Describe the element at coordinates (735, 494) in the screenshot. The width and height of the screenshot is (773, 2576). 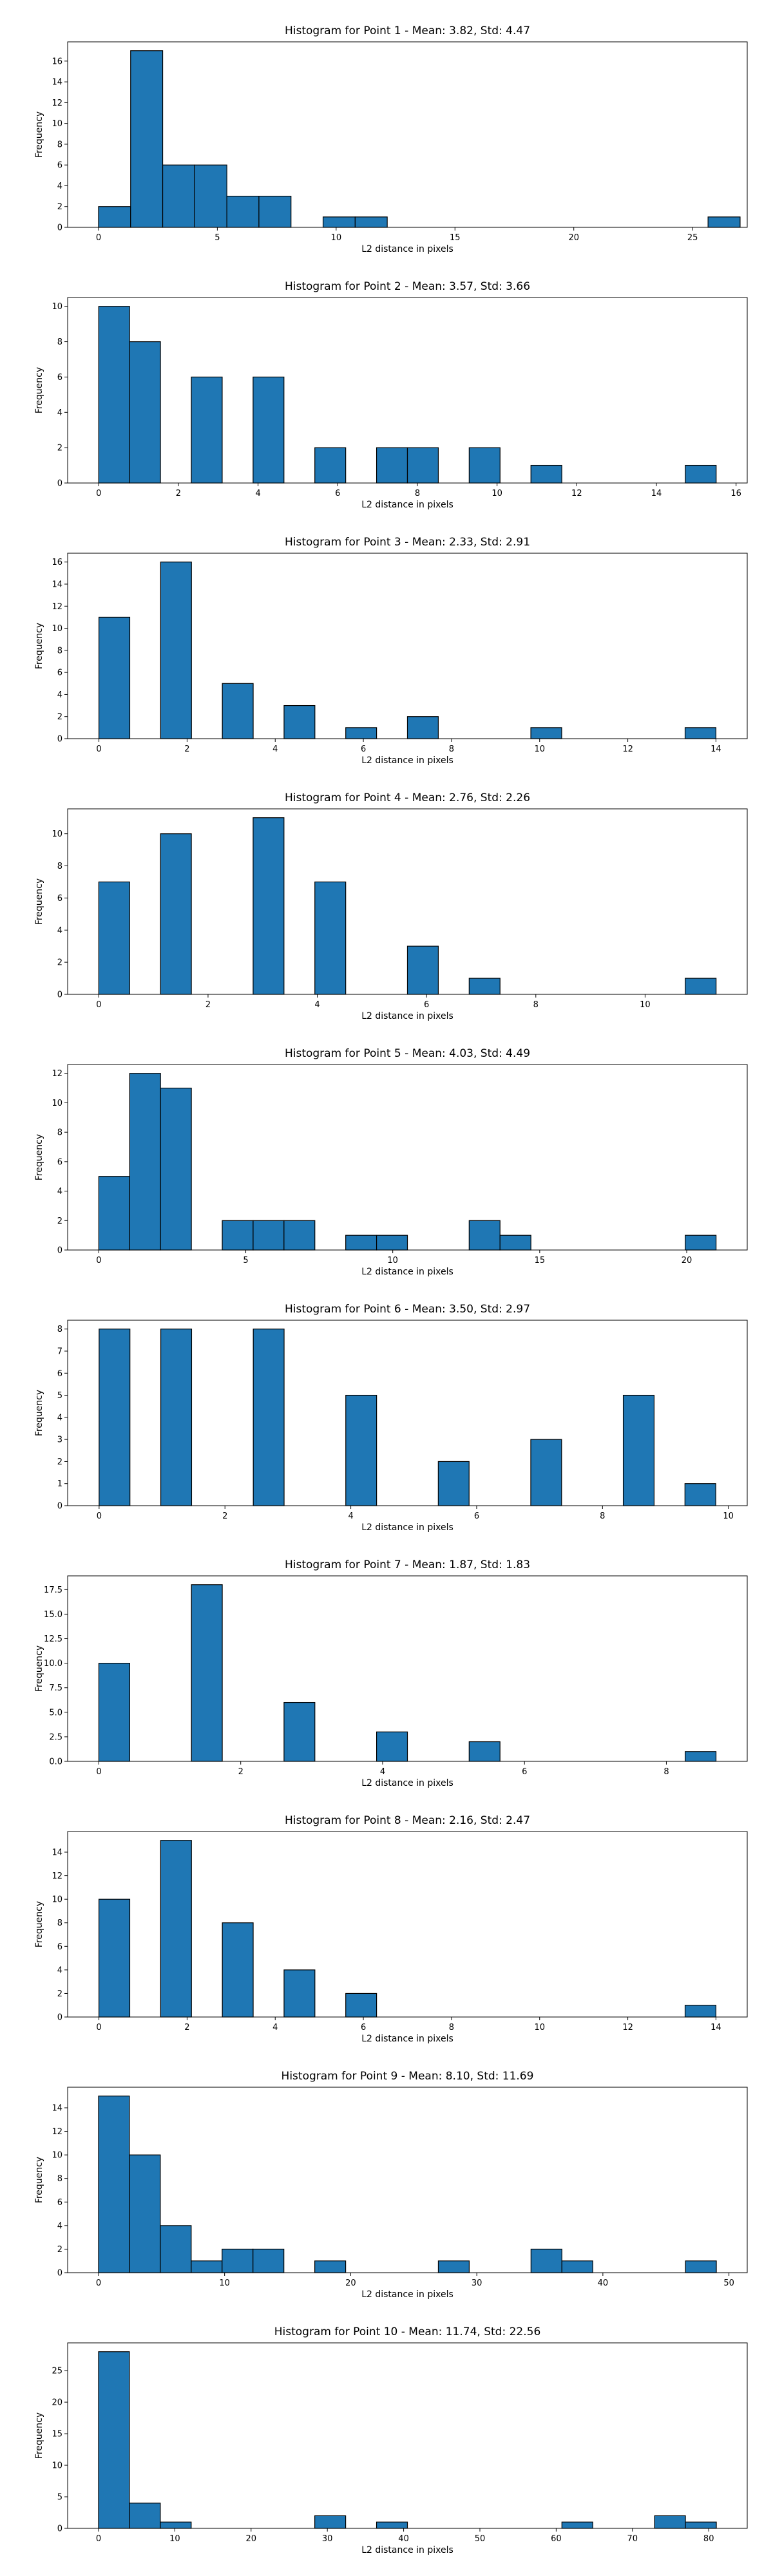
I see `x-tick-label: 16` at that location.